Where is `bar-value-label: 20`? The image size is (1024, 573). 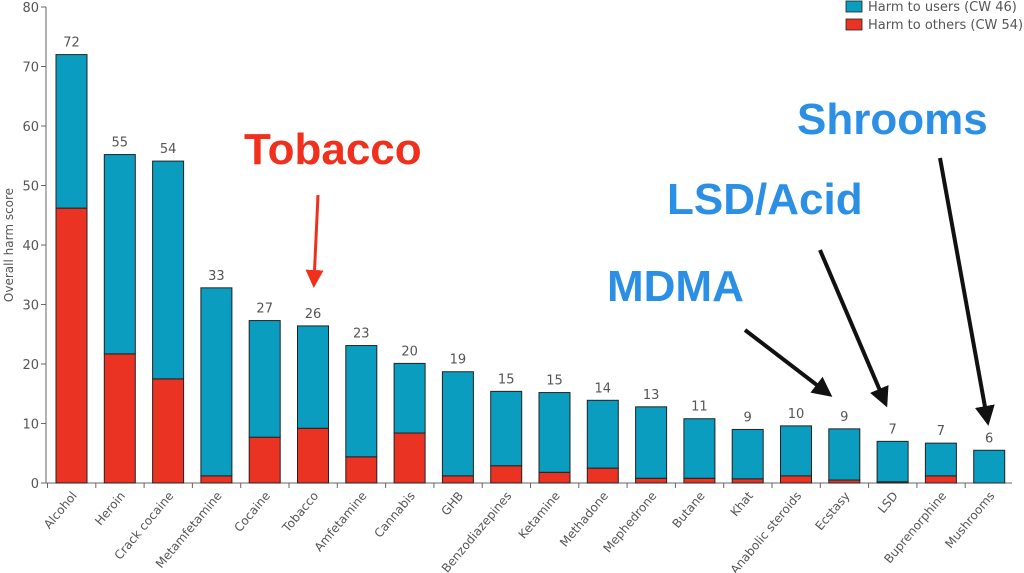 bar-value-label: 20 is located at coordinates (409, 351).